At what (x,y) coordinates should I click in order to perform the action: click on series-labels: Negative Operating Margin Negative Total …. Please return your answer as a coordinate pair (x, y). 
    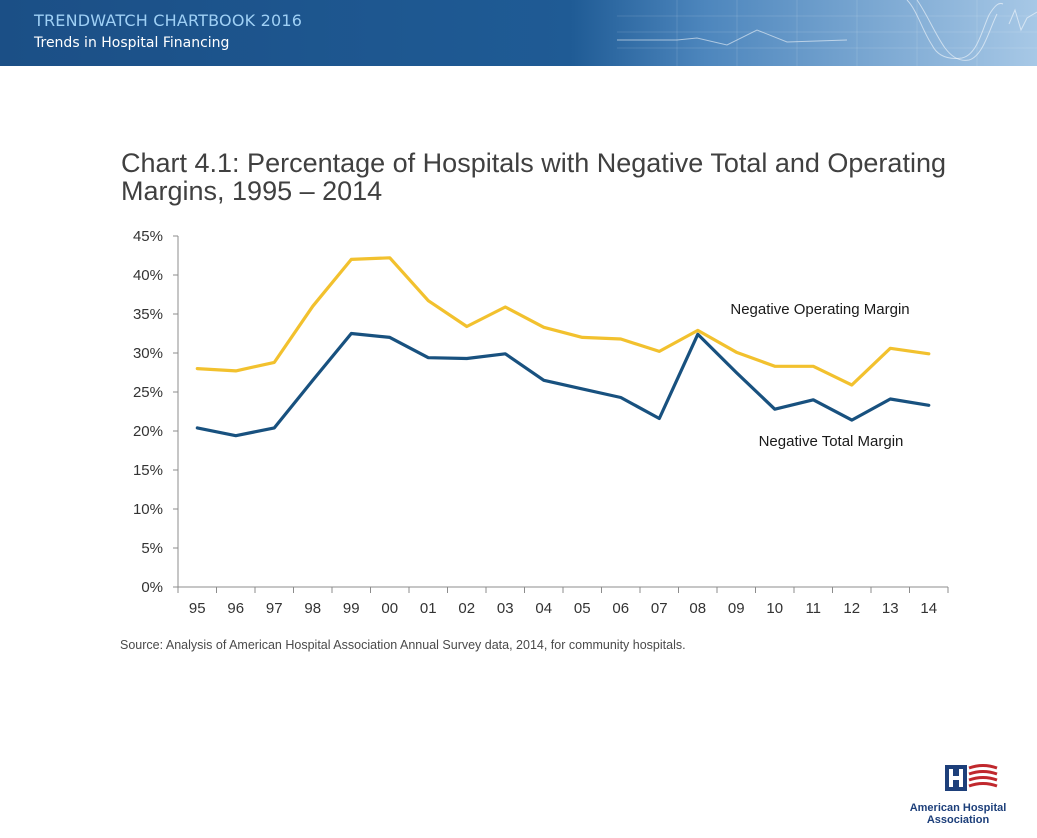
    Looking at the image, I should click on (819, 375).